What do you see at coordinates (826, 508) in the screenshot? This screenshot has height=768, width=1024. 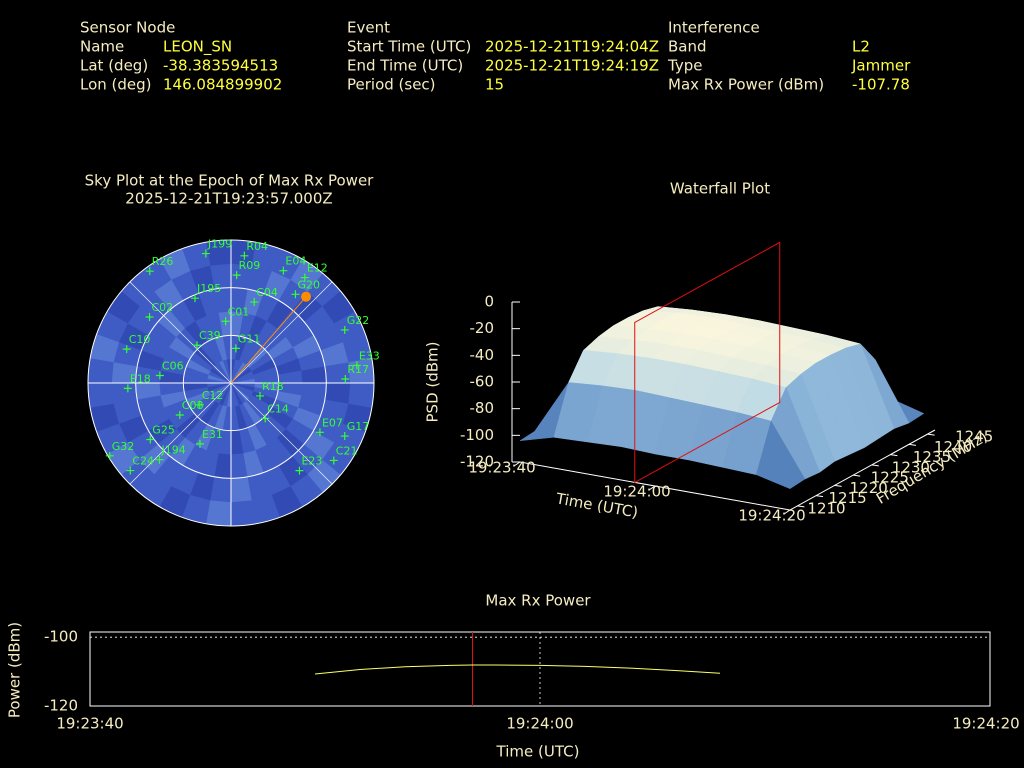 I see `y-tick-label: 1210` at bounding box center [826, 508].